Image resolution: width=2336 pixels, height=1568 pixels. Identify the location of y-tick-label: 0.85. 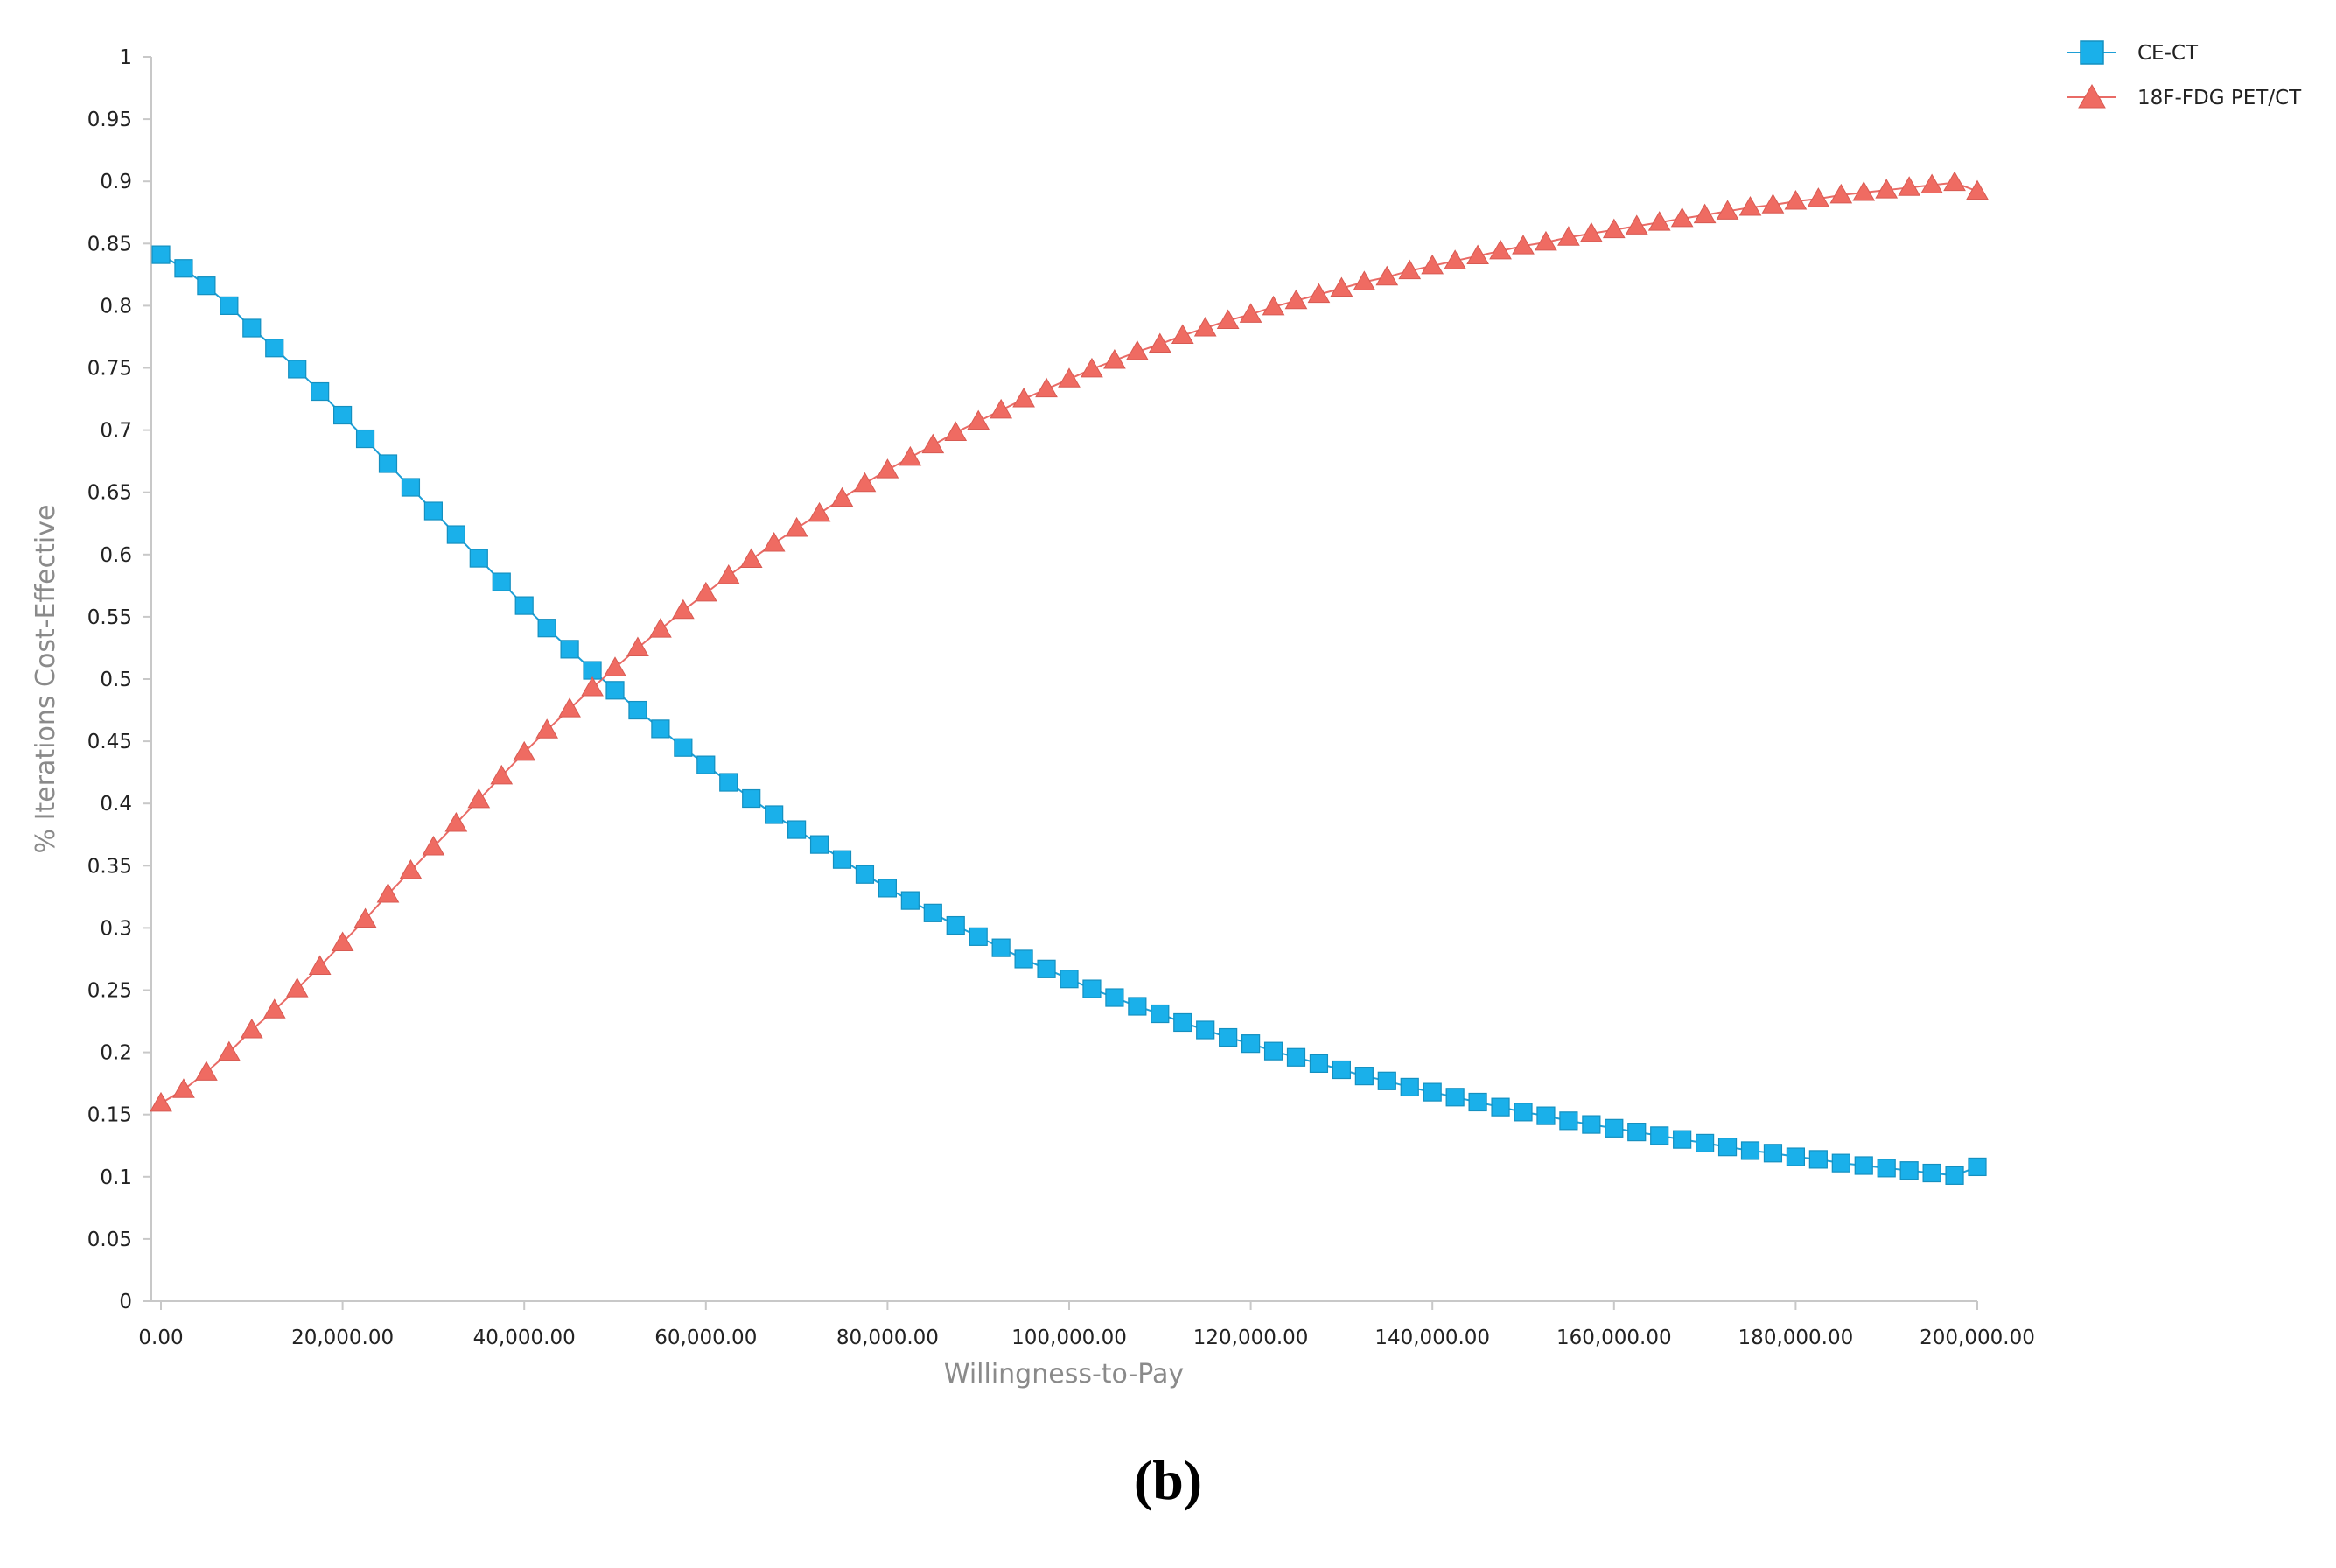
(109, 244).